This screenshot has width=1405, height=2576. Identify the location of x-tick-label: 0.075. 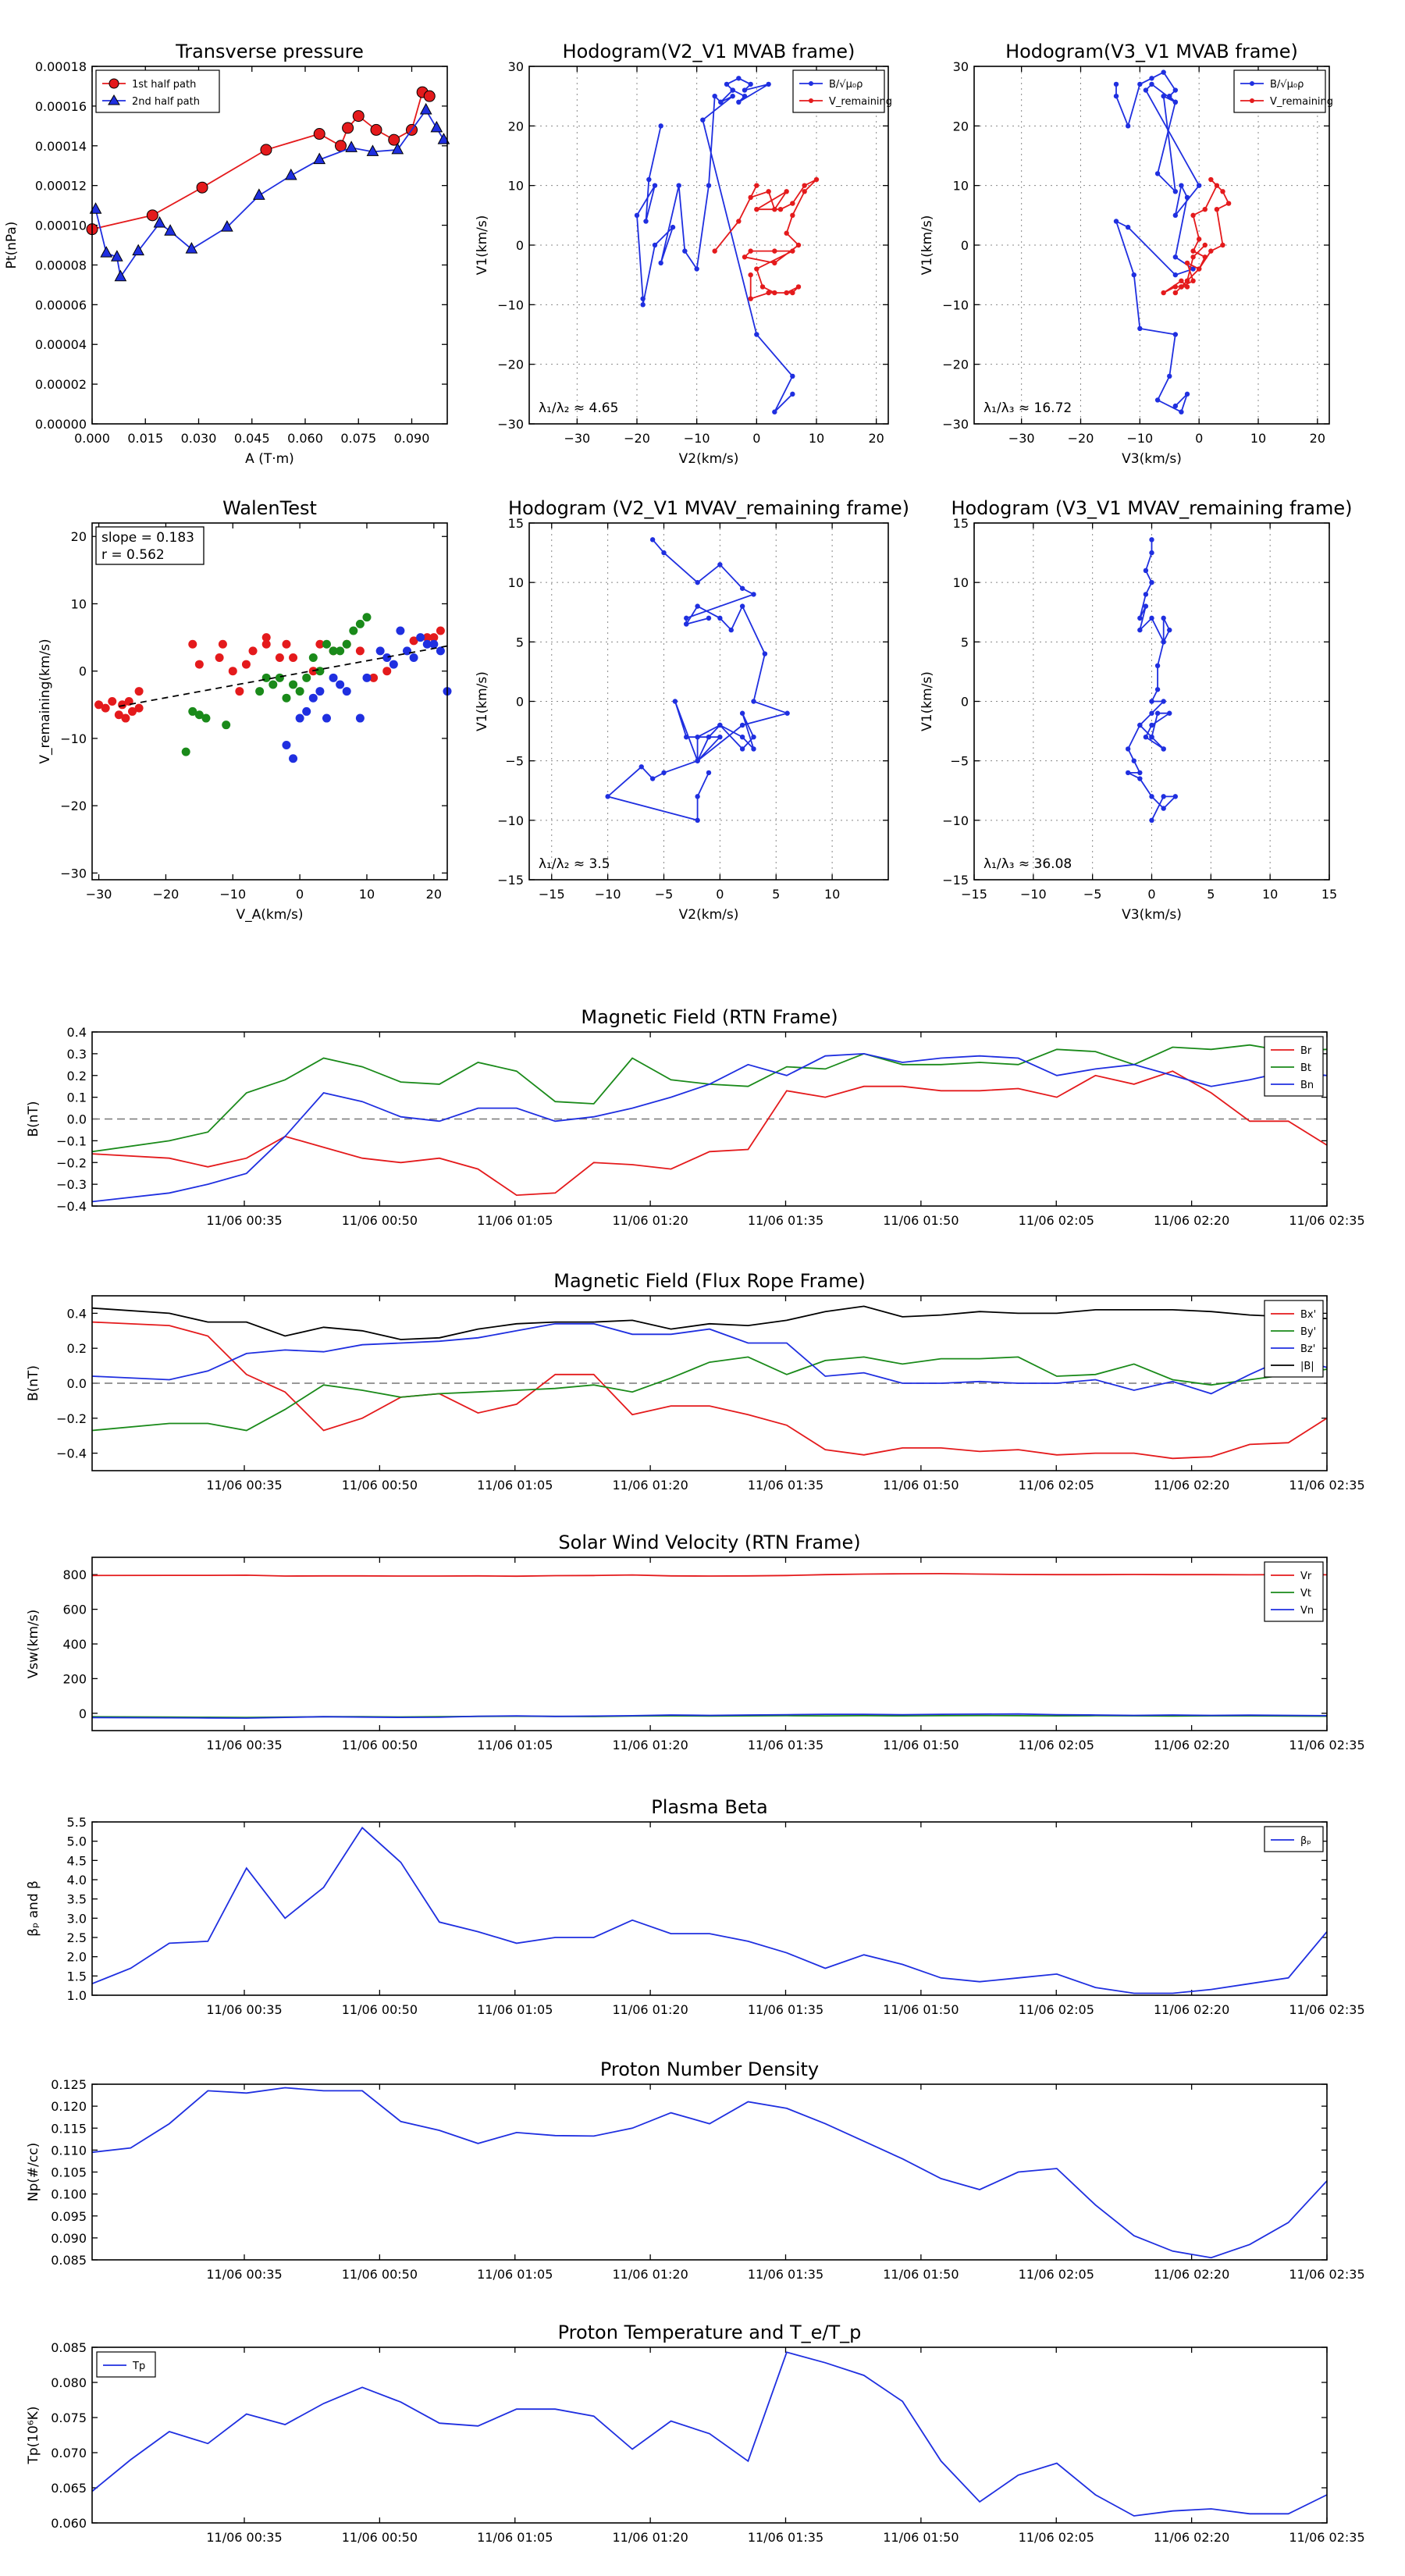
(358, 439).